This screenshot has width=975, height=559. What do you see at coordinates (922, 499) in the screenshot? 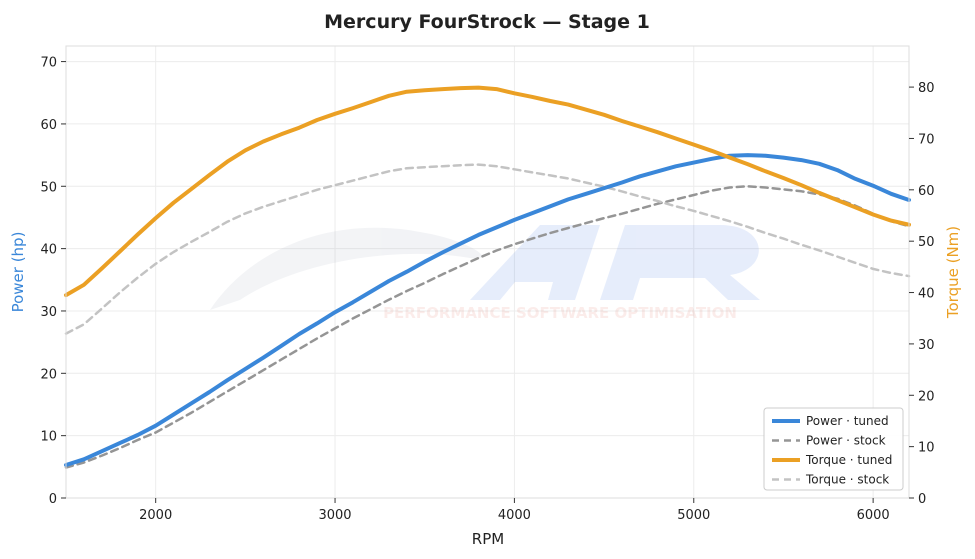
I see `y-right-tick-label: 0` at bounding box center [922, 499].